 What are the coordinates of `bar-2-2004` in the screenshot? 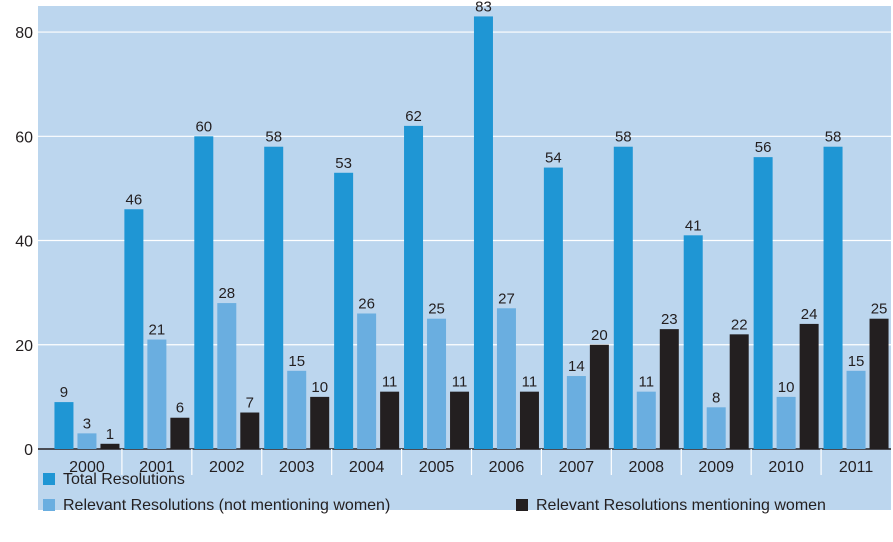 It's located at (367, 381).